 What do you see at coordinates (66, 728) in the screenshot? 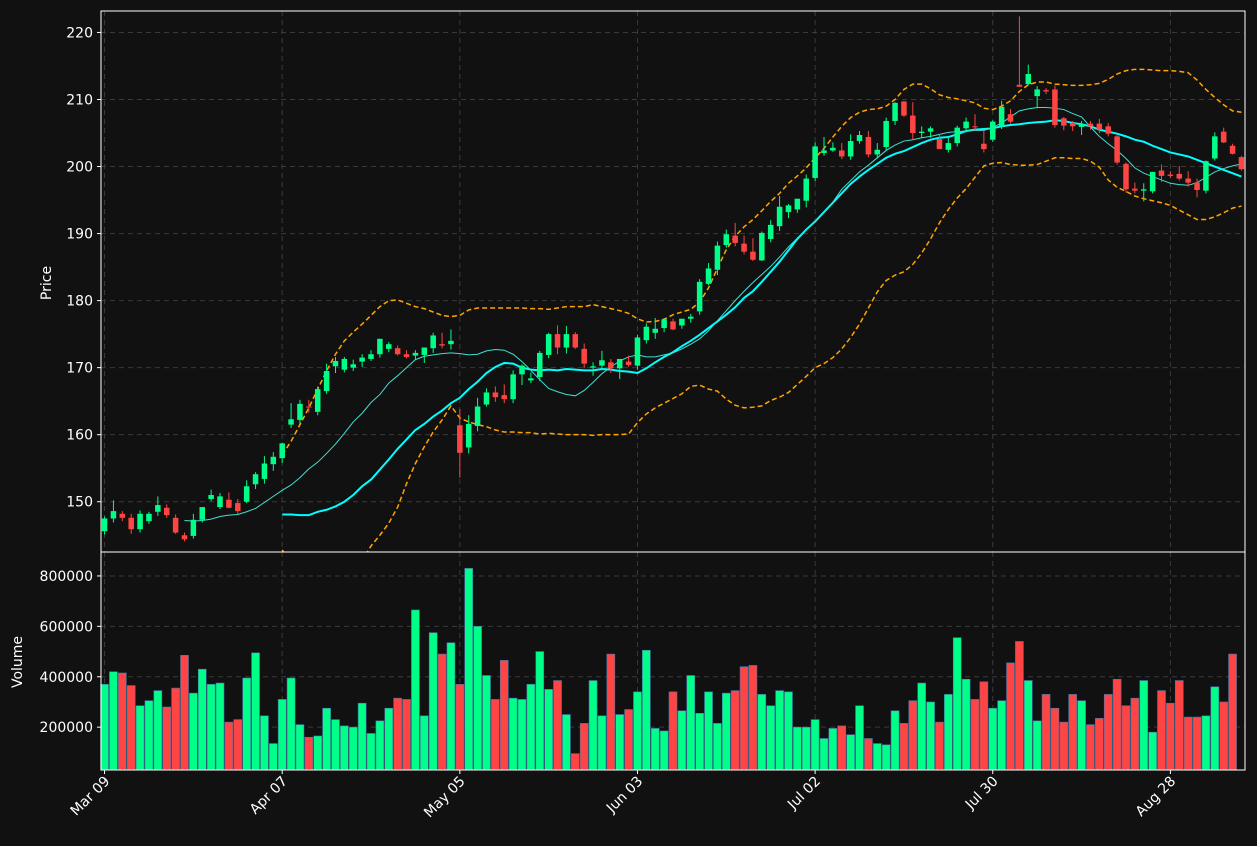
I see `volume-tick-label: 200000` at bounding box center [66, 728].